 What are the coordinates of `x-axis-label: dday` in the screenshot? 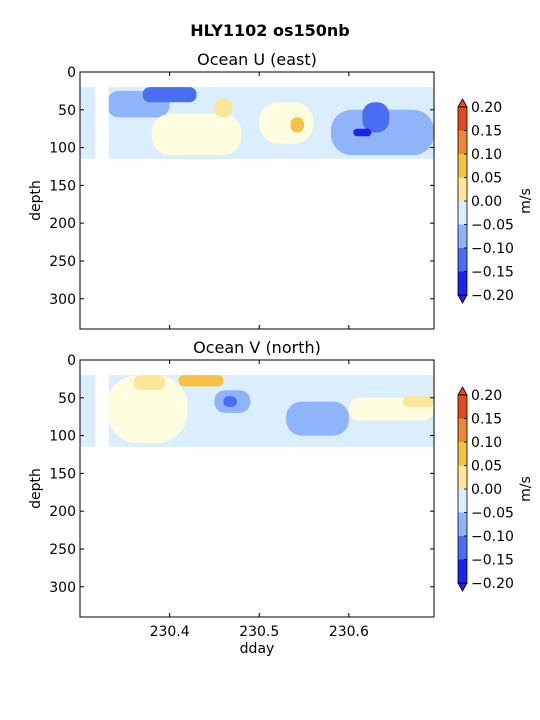 It's located at (257, 649).